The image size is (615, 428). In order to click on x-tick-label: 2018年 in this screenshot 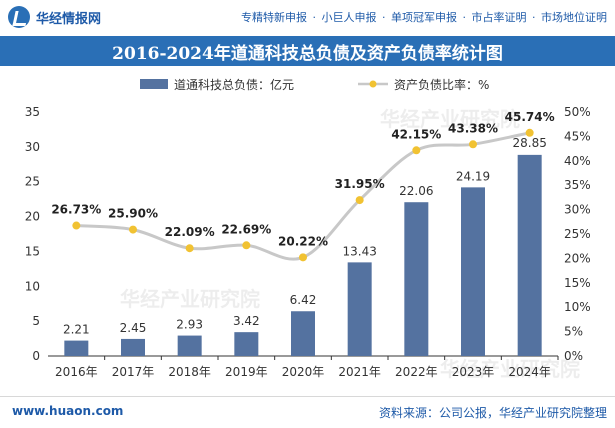, I will do `click(189, 372)`.